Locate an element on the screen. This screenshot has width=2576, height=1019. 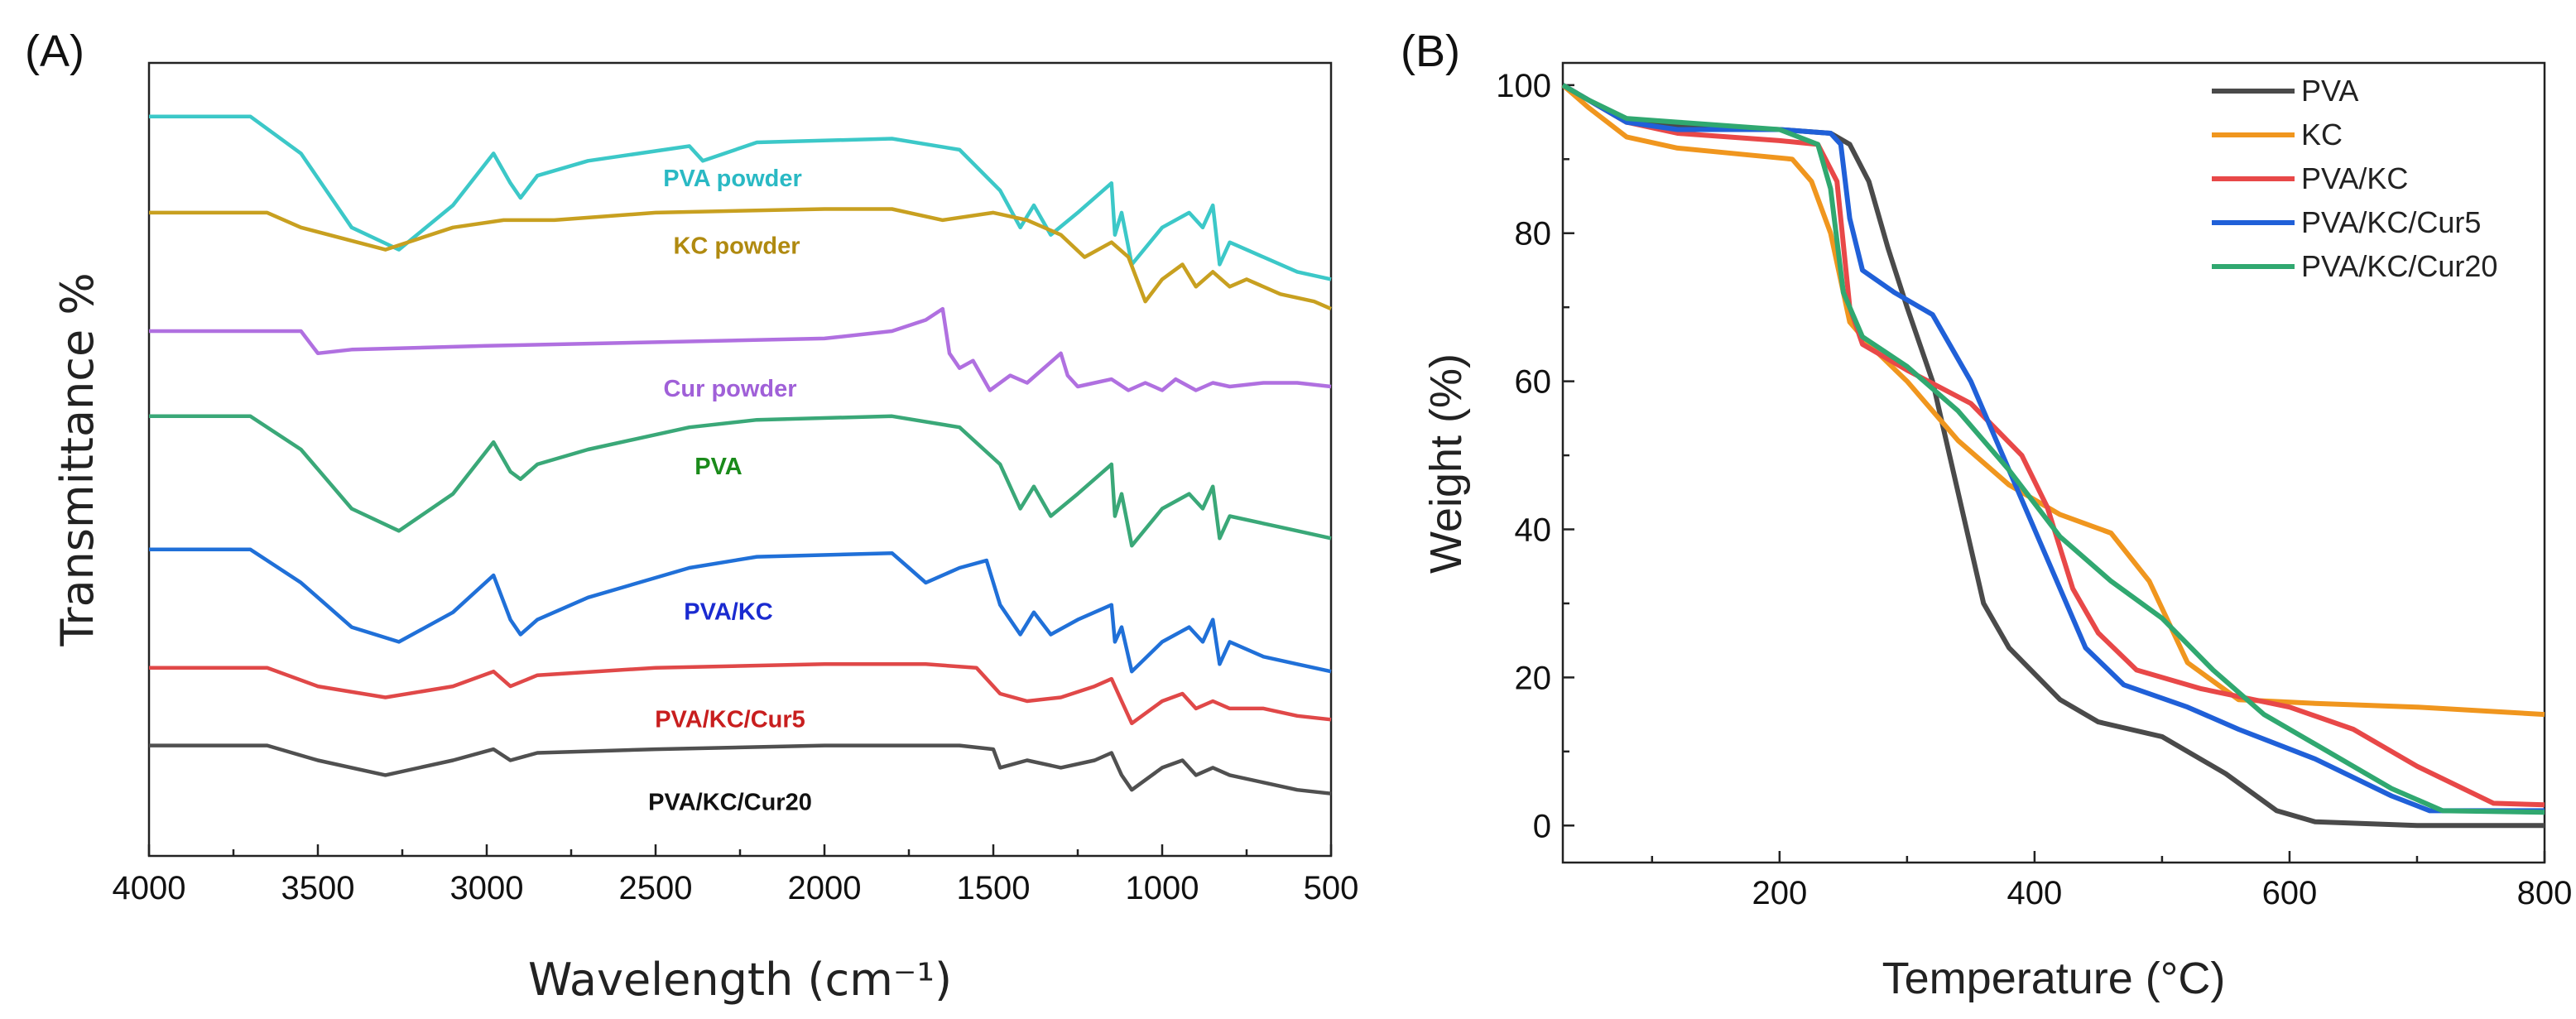
curve-label-kc-powder: KC powder is located at coordinates (736, 246).